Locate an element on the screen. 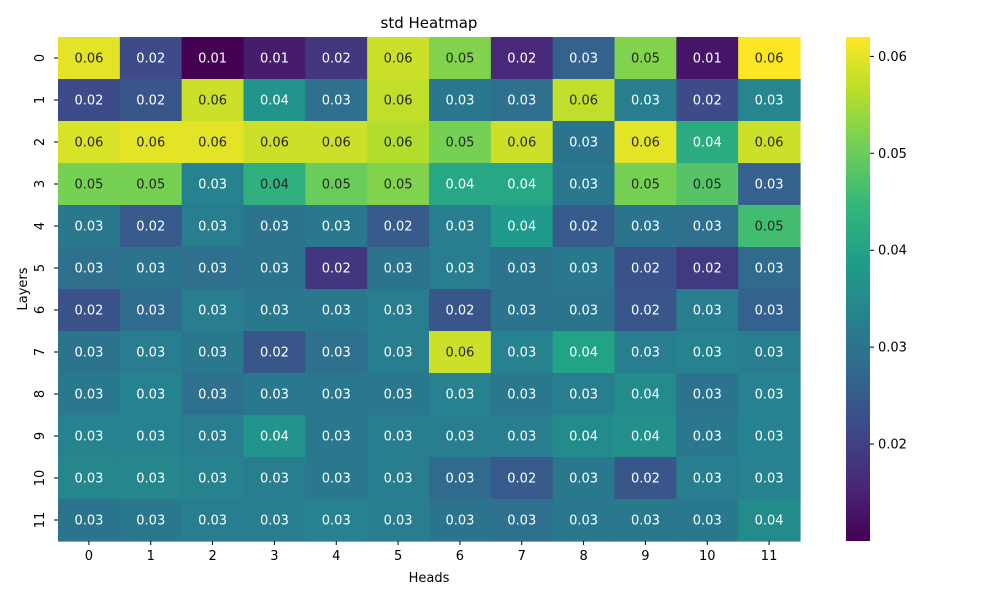 This screenshot has height=600, width=1000. colorbar-tick-label: 0.04 is located at coordinates (892, 251).